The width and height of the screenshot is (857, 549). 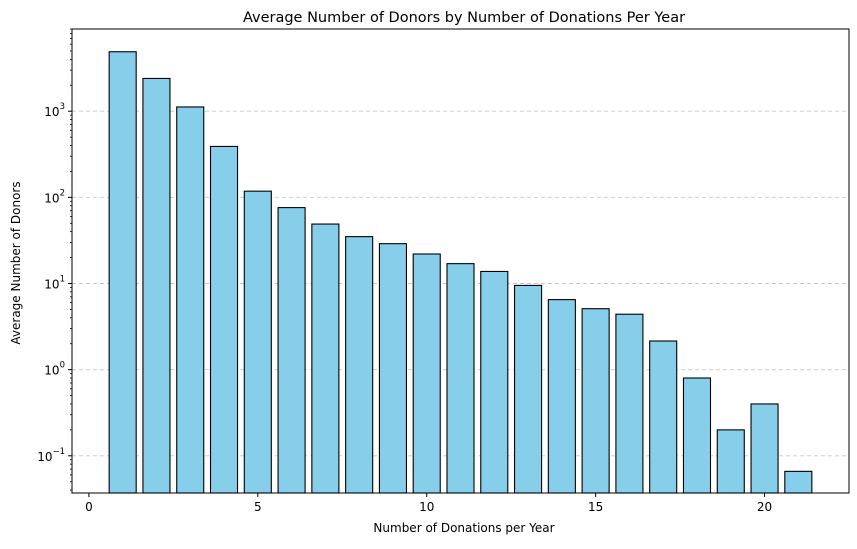 I want to click on x-tick-label: 5, so click(x=258, y=507).